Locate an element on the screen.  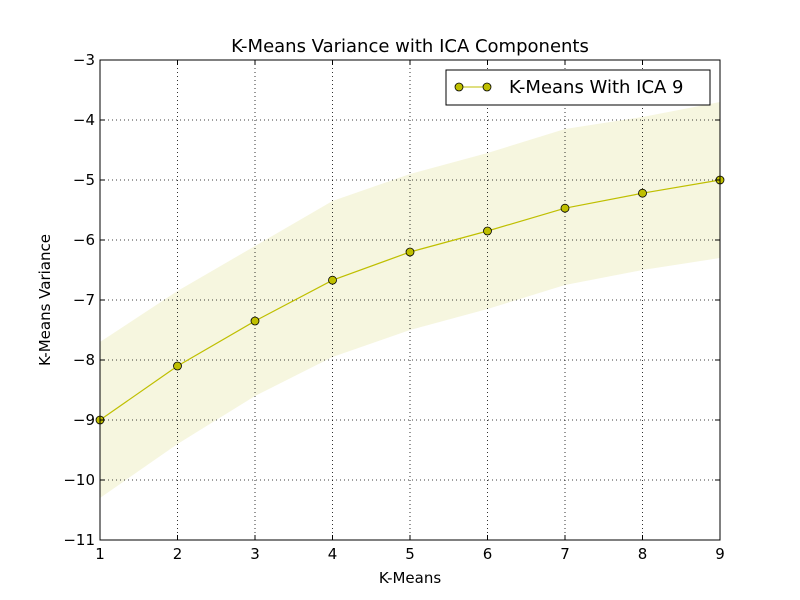
legend: K-Means With ICA 9 is located at coordinates (578, 87).